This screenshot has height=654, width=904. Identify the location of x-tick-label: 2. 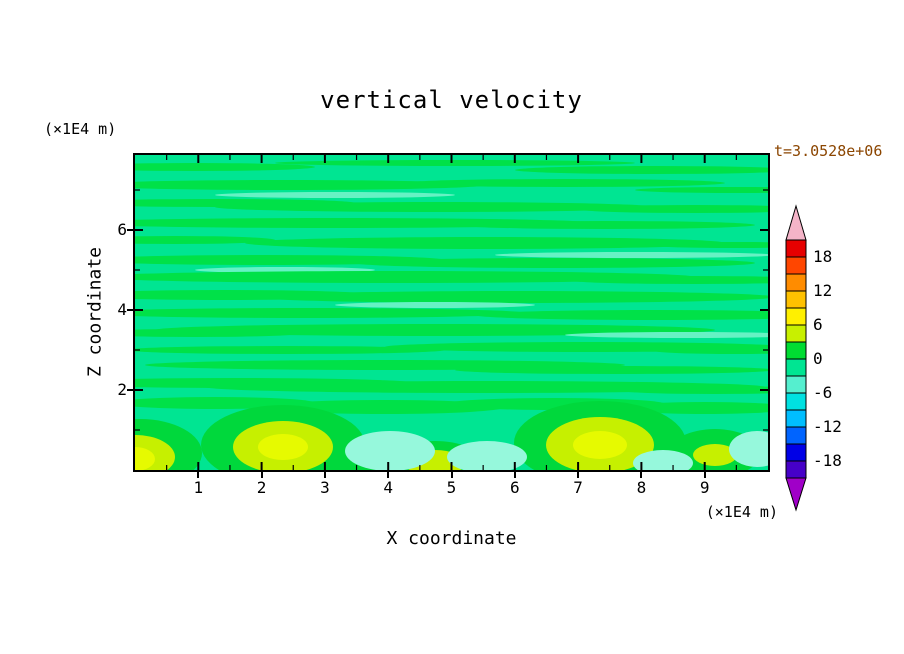
(261, 487).